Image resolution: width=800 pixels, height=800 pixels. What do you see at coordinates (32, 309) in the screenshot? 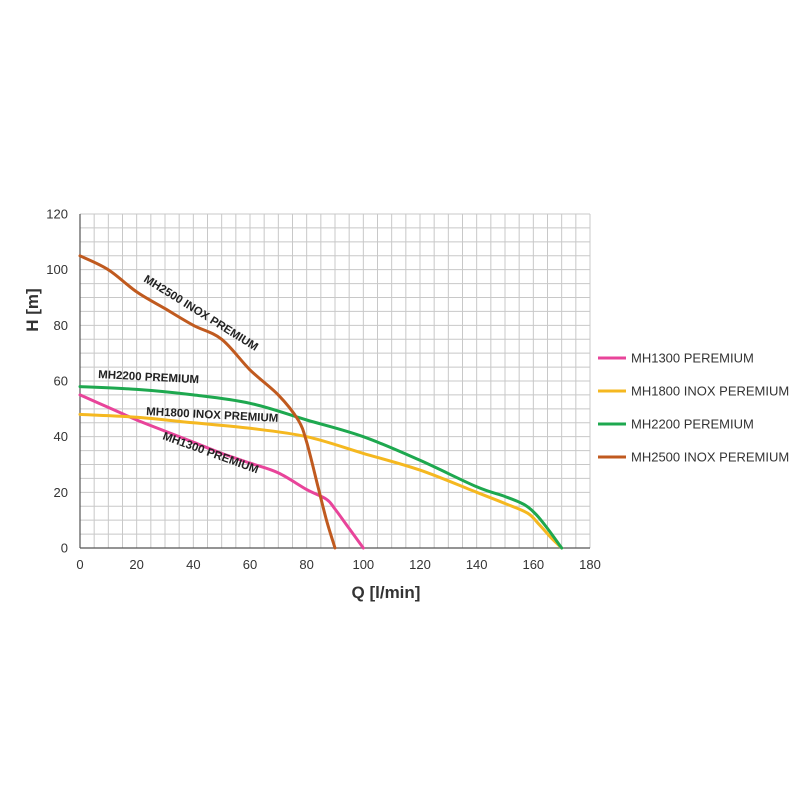
I see `y-axis-title: H [m]` at bounding box center [32, 309].